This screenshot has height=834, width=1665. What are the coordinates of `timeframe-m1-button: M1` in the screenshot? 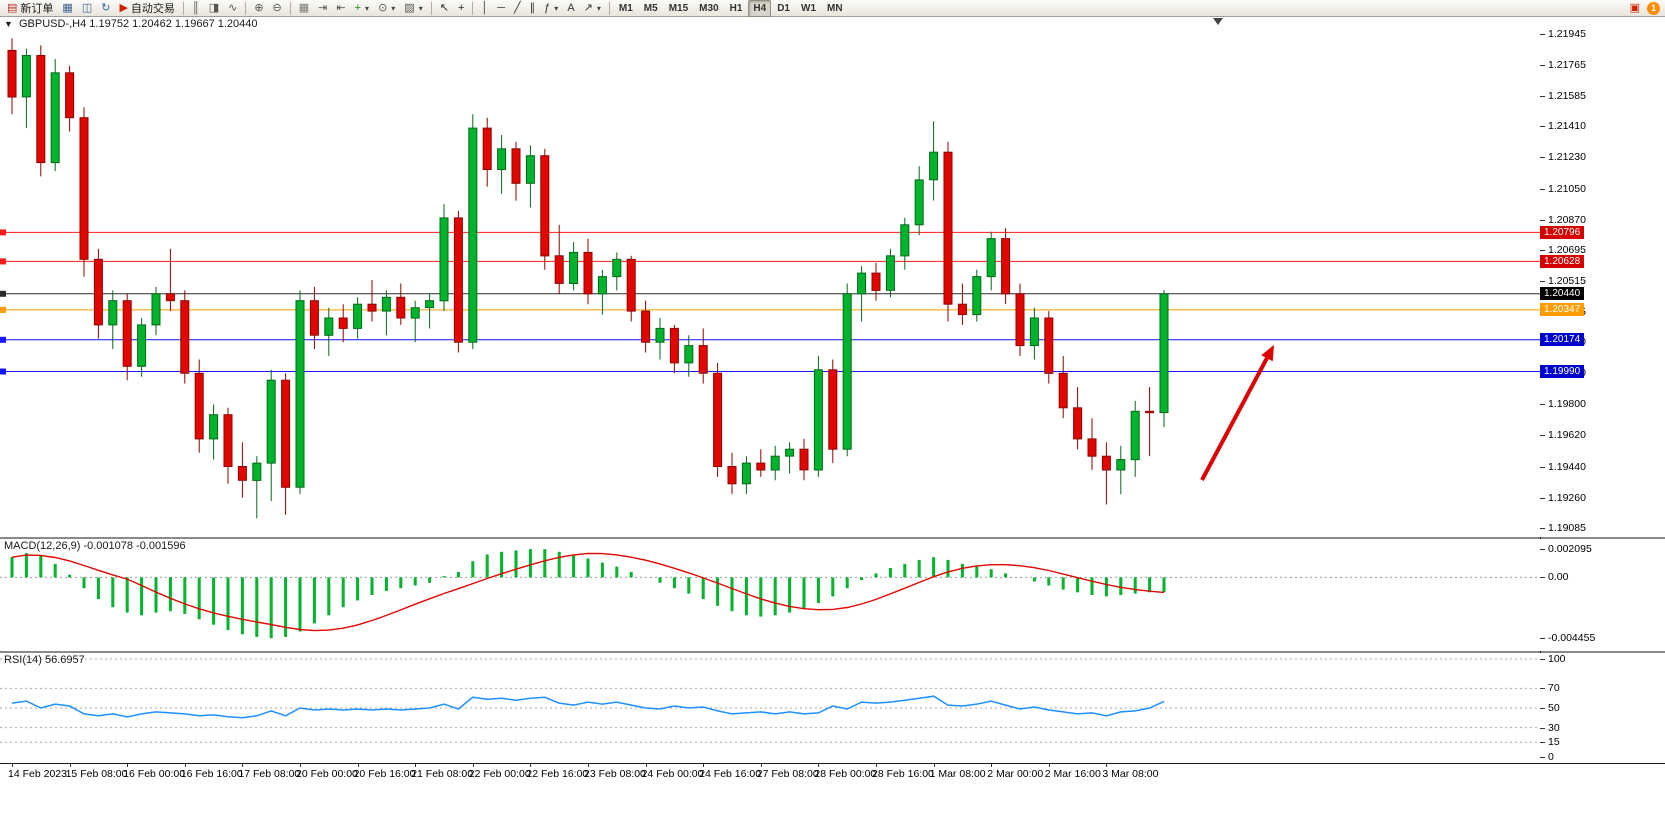 It's located at (625, 8).